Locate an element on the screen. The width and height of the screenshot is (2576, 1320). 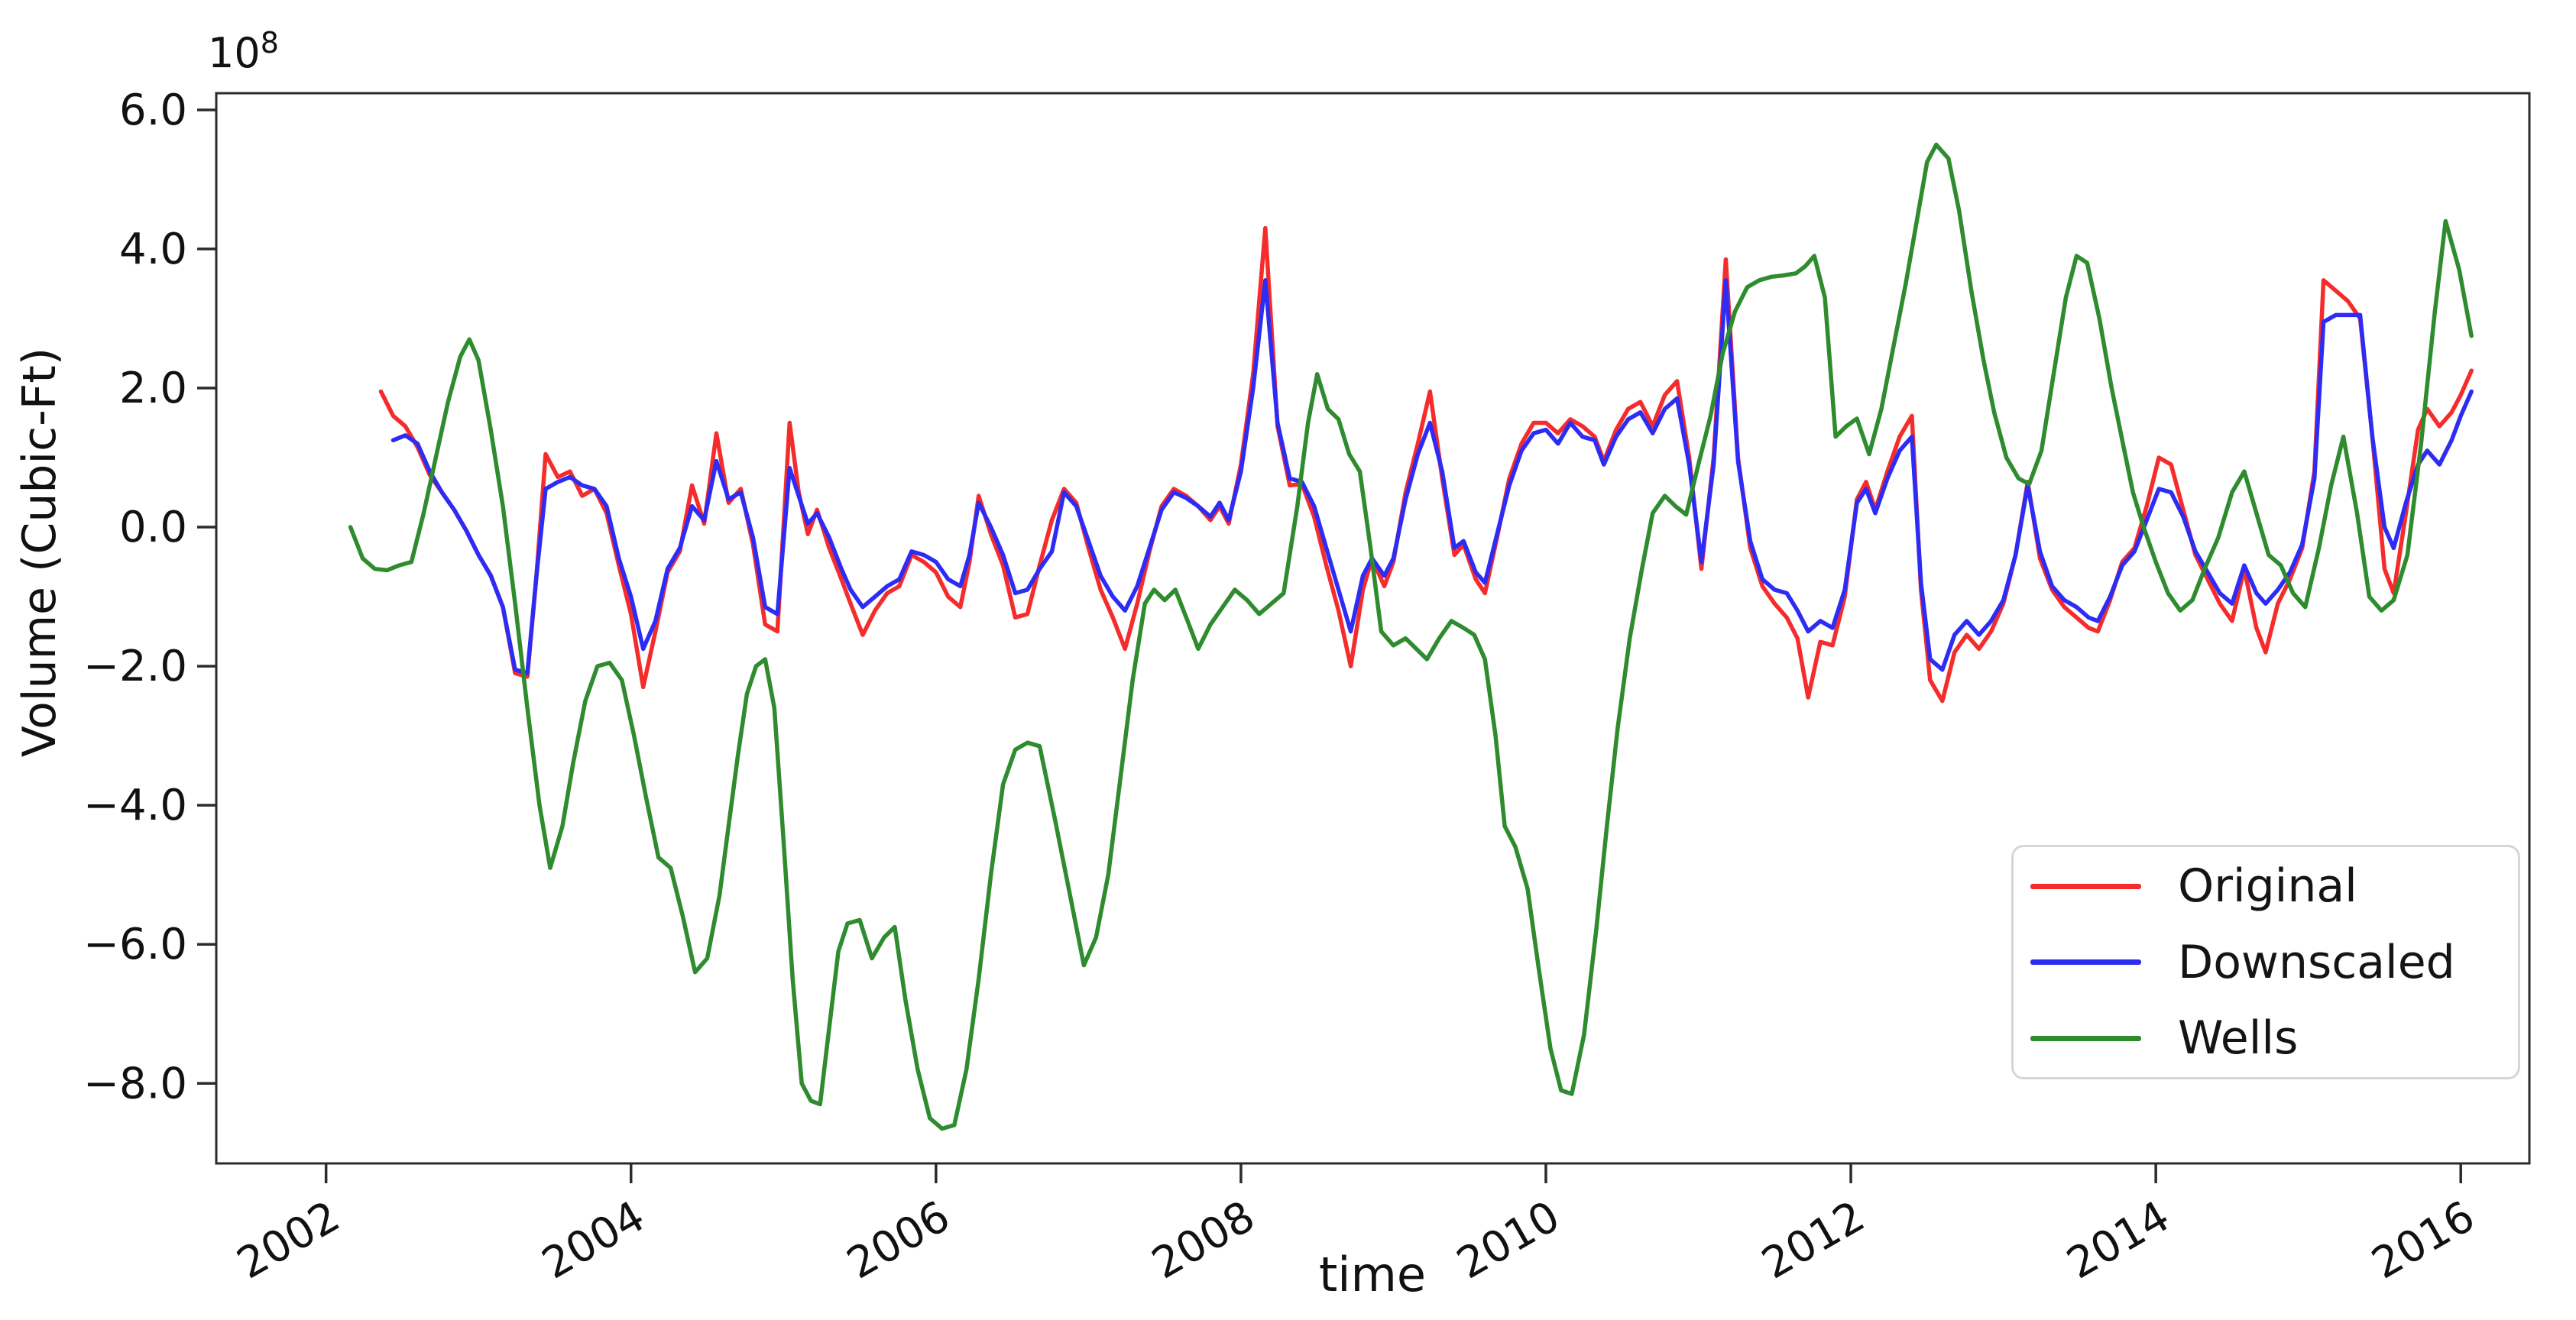
legend-label-original: Original is located at coordinates (2267, 886).